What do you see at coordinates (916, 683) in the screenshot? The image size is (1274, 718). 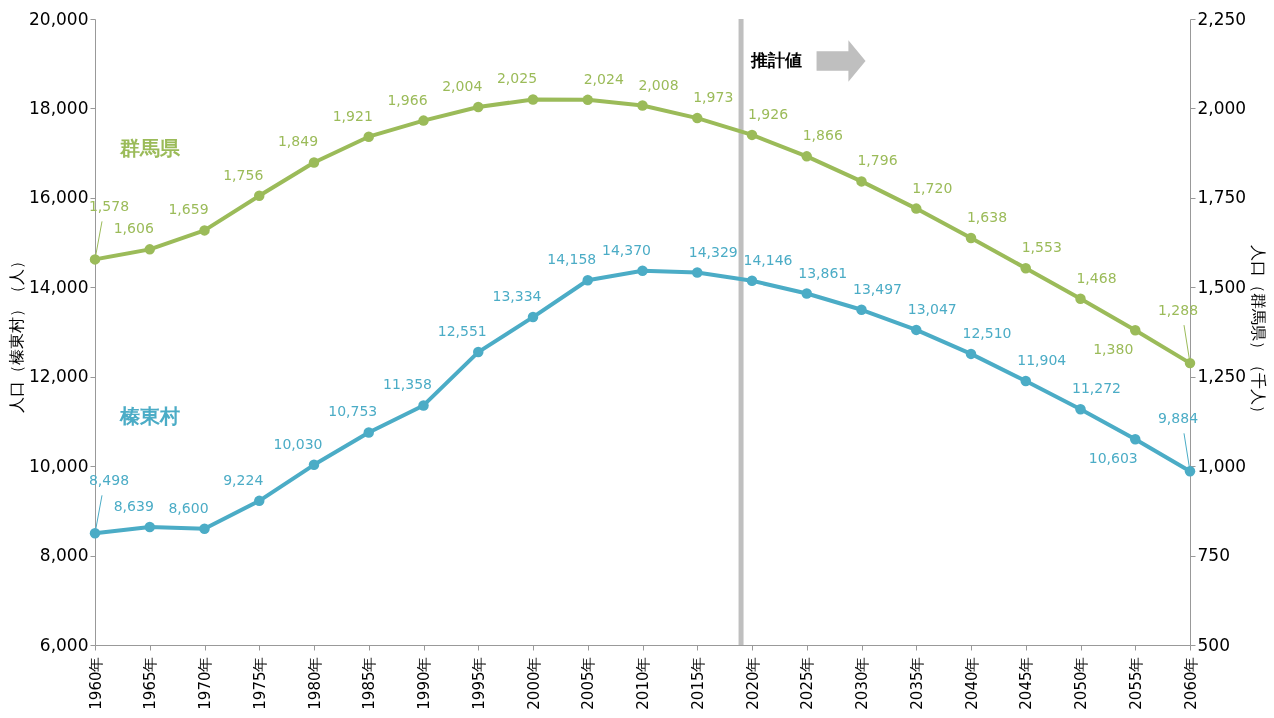 I see `x-tick-label: 2035年` at bounding box center [916, 683].